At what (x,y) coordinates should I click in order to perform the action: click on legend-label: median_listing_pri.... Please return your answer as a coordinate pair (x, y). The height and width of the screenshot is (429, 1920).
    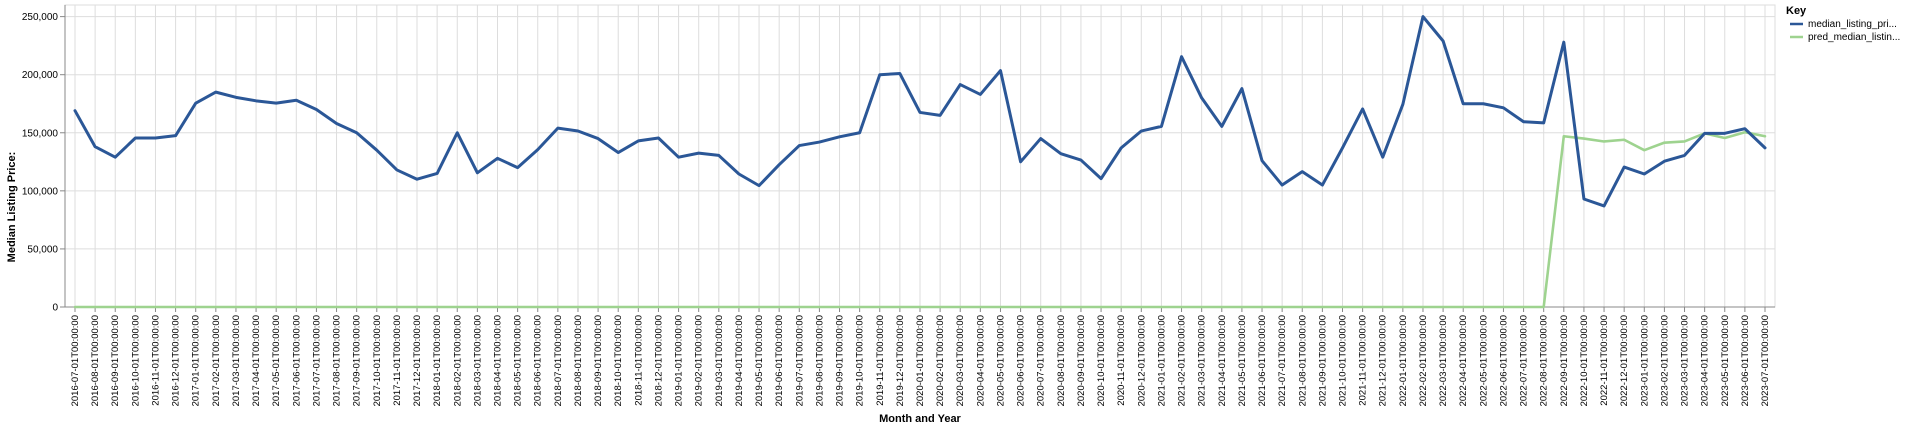
    Looking at the image, I should click on (1852, 24).